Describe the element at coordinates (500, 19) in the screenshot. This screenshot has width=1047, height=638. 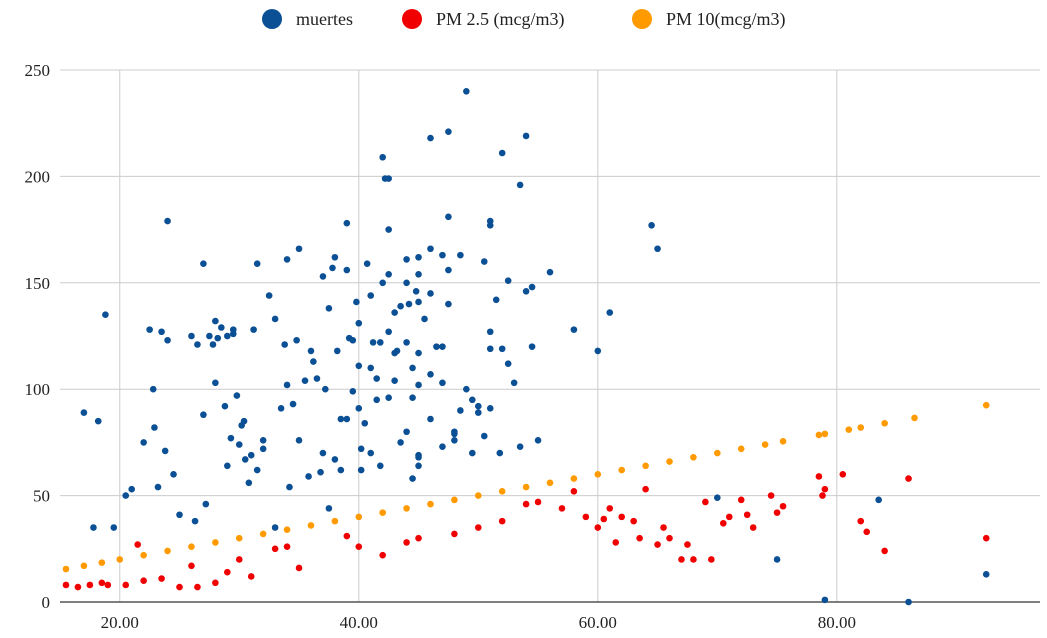
I see `legend-label-pm25: PM 2.5 (mcg/m3)` at that location.